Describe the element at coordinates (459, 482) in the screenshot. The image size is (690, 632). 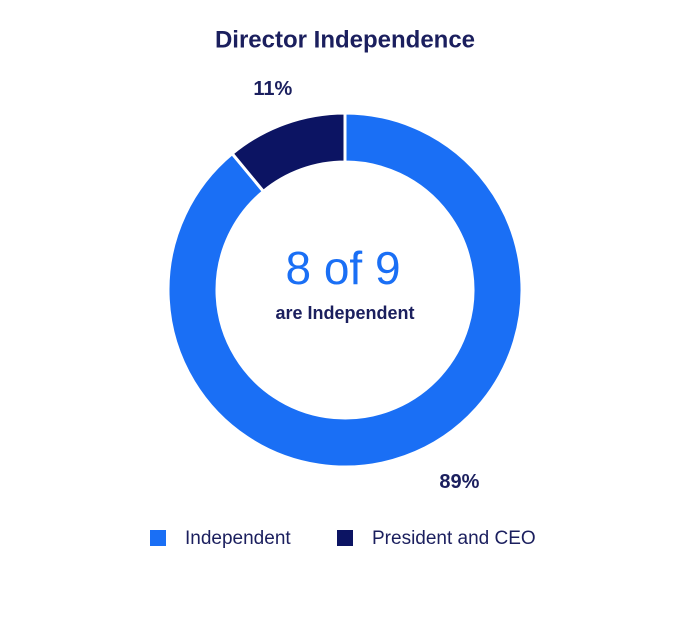
I see `value-label: 89%` at that location.